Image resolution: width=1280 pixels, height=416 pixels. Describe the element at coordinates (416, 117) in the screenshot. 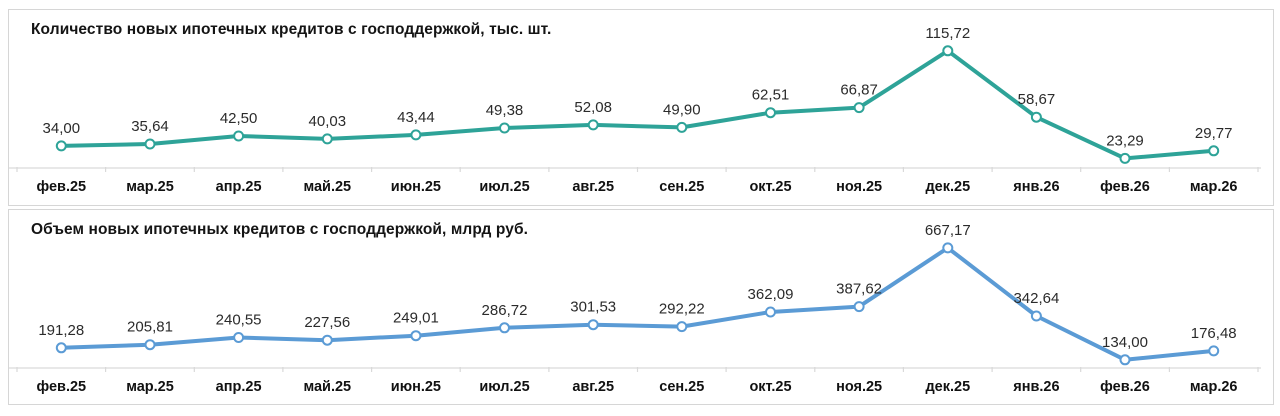

I see `data-label: 43,44` at that location.